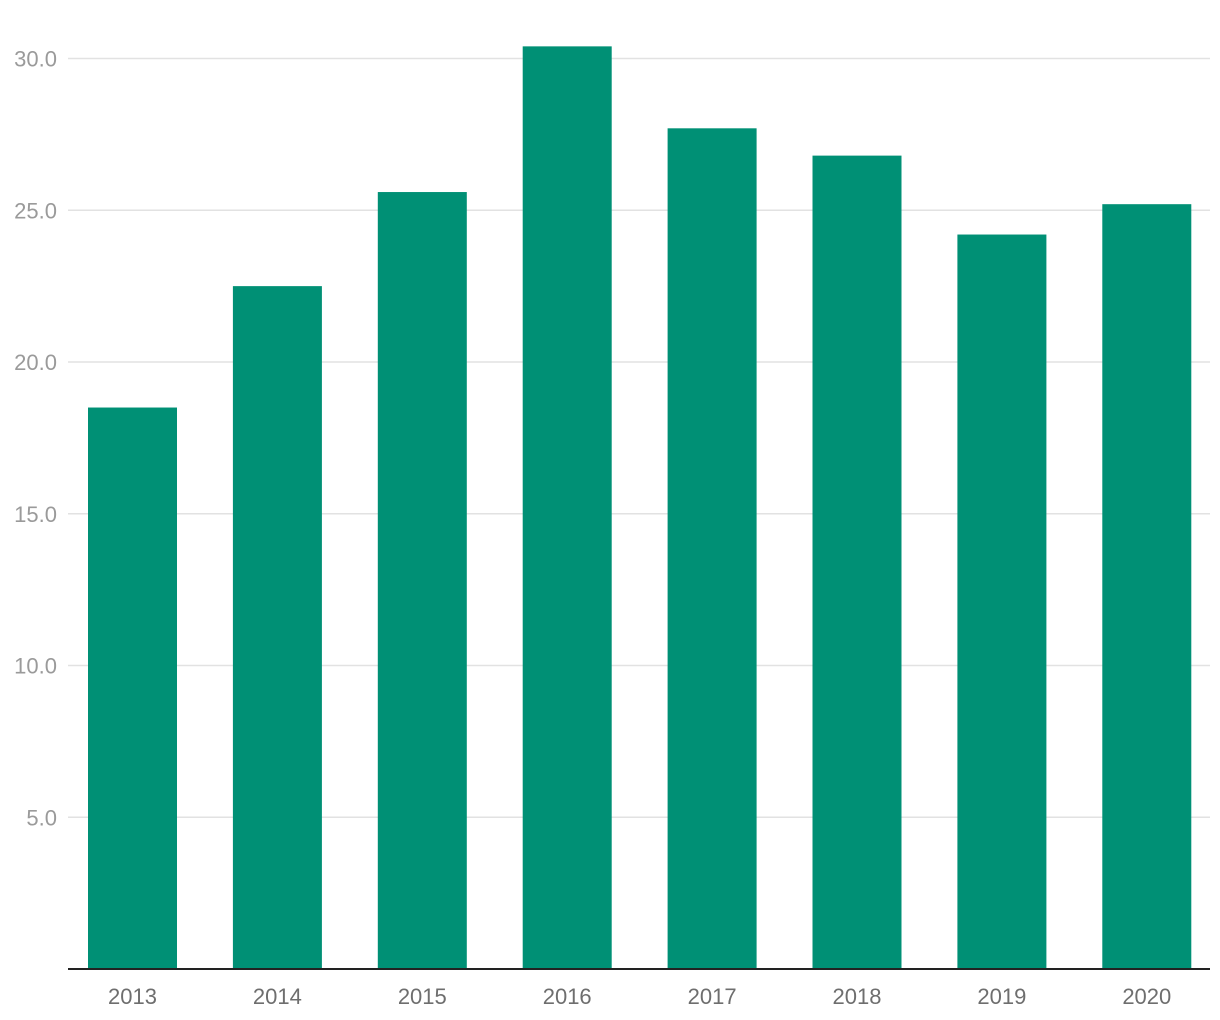  What do you see at coordinates (1146, 996) in the screenshot?
I see `x-tick-label: 2020` at bounding box center [1146, 996].